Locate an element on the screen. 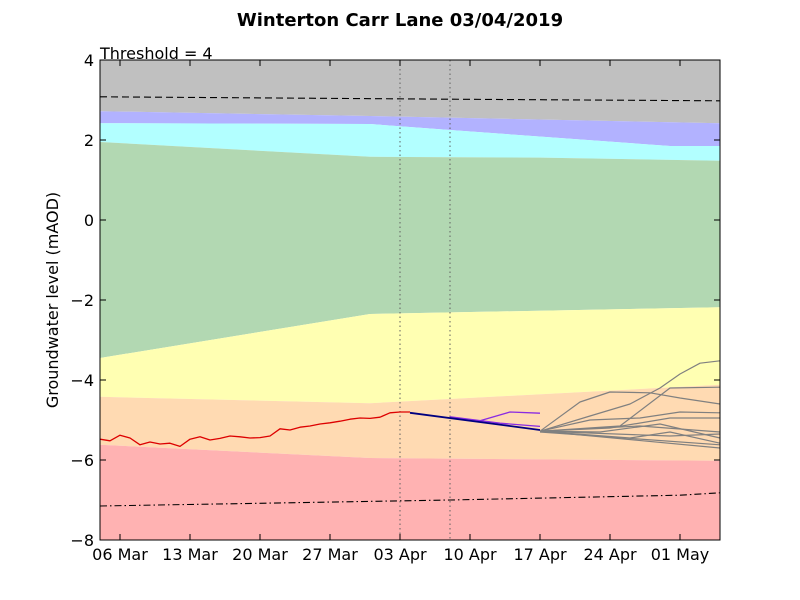 This screenshot has height=600, width=800. date-markers is located at coordinates (425, 300).